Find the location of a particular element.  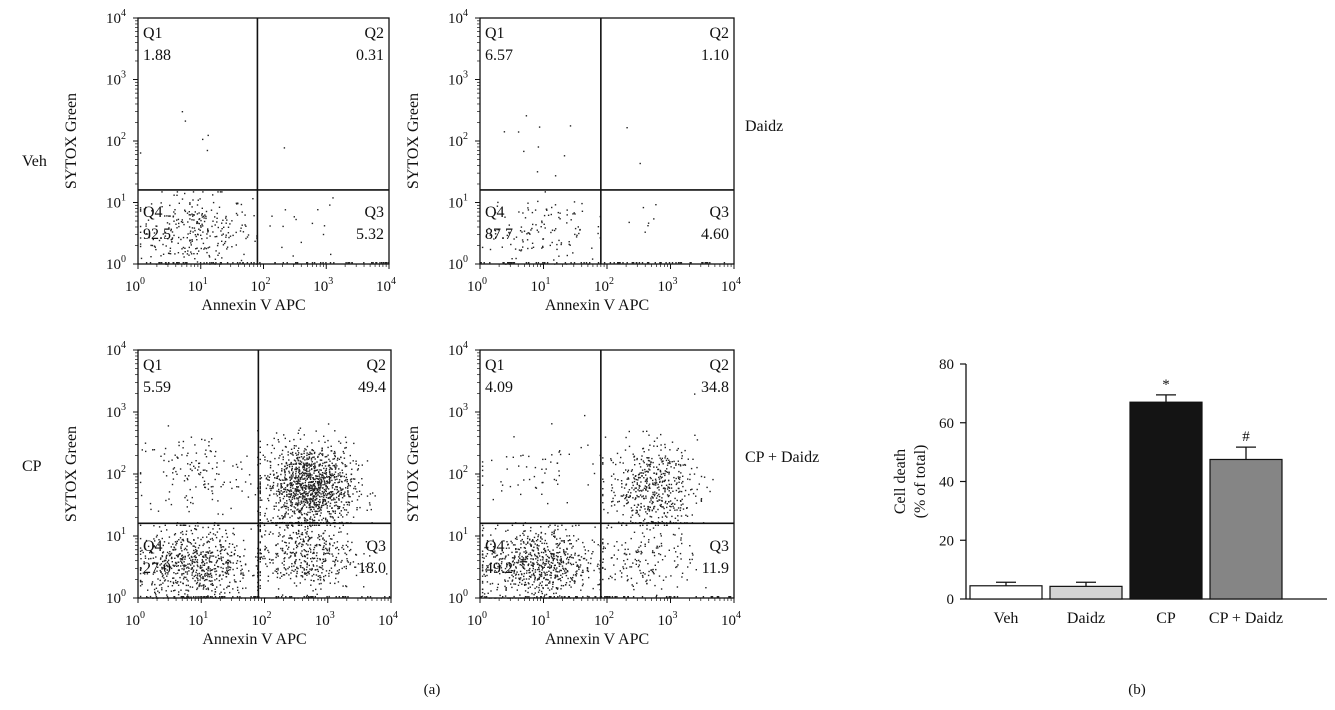

tick-exponent: 4 is located at coordinates (393, 281).